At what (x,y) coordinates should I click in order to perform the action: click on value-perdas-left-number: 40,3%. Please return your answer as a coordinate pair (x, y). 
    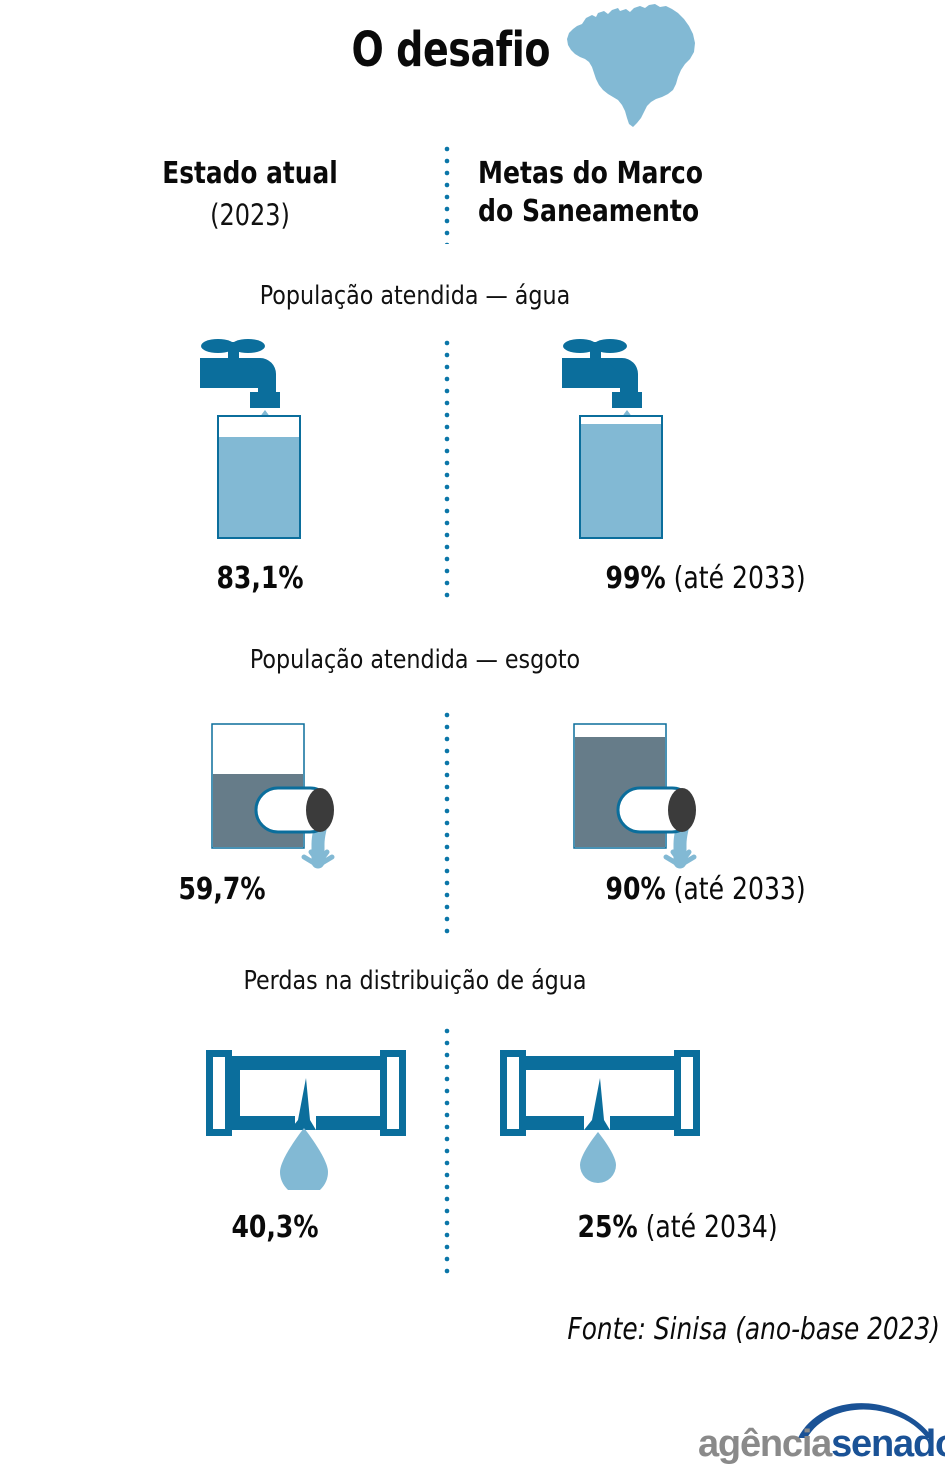
    Looking at the image, I should click on (275, 1227).